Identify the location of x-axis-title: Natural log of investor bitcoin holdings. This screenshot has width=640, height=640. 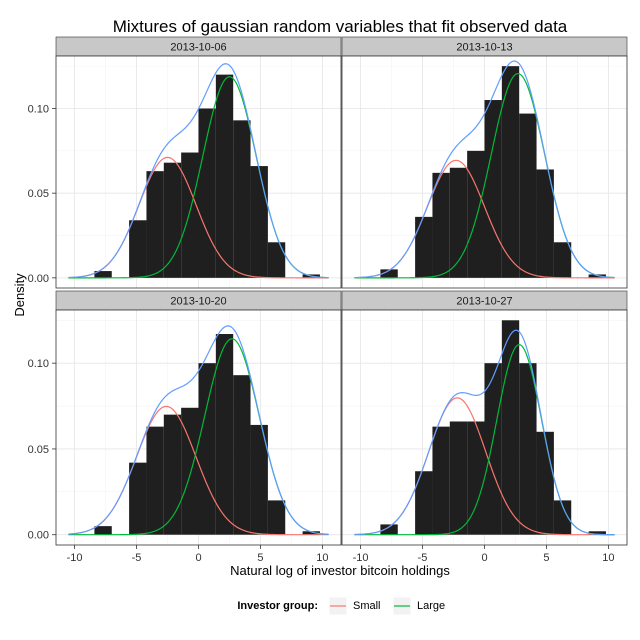
(340, 570).